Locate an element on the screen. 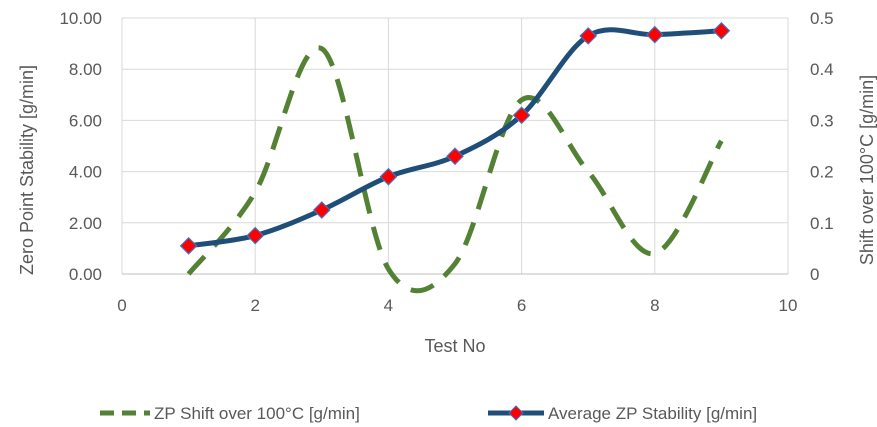  x-tick-label: 10 is located at coordinates (788, 305).